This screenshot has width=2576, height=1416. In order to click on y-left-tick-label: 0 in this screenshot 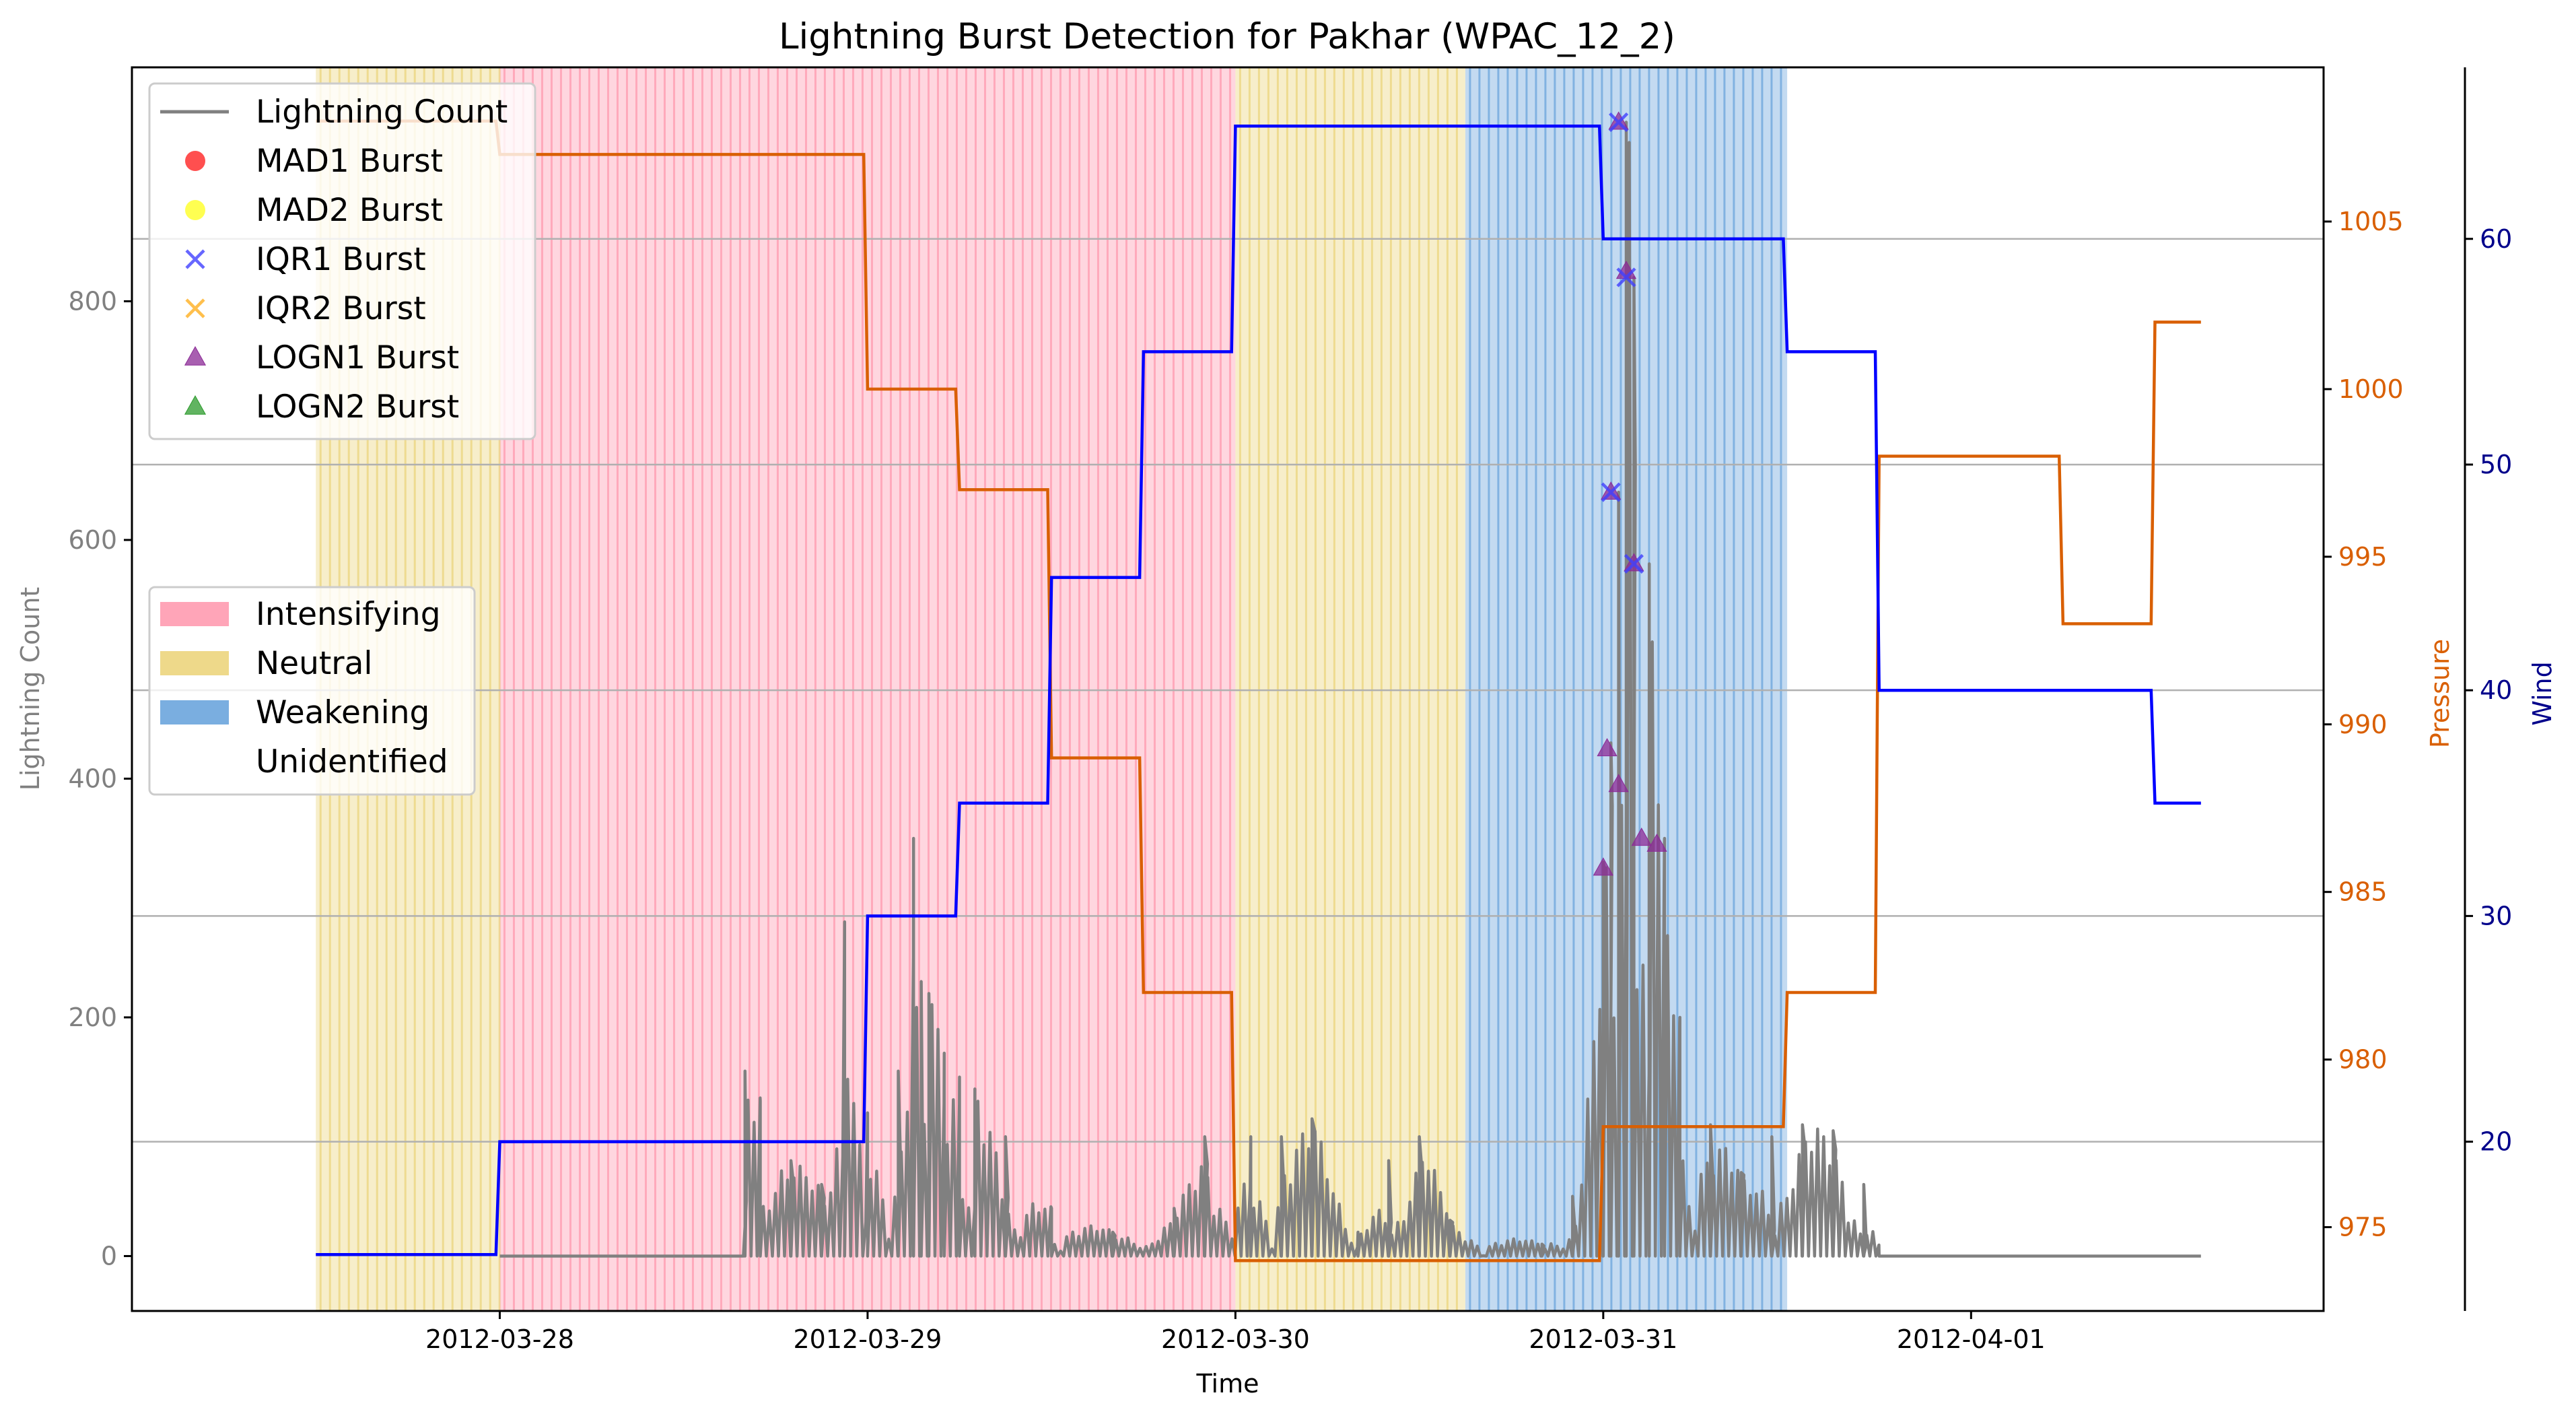, I will do `click(109, 1256)`.